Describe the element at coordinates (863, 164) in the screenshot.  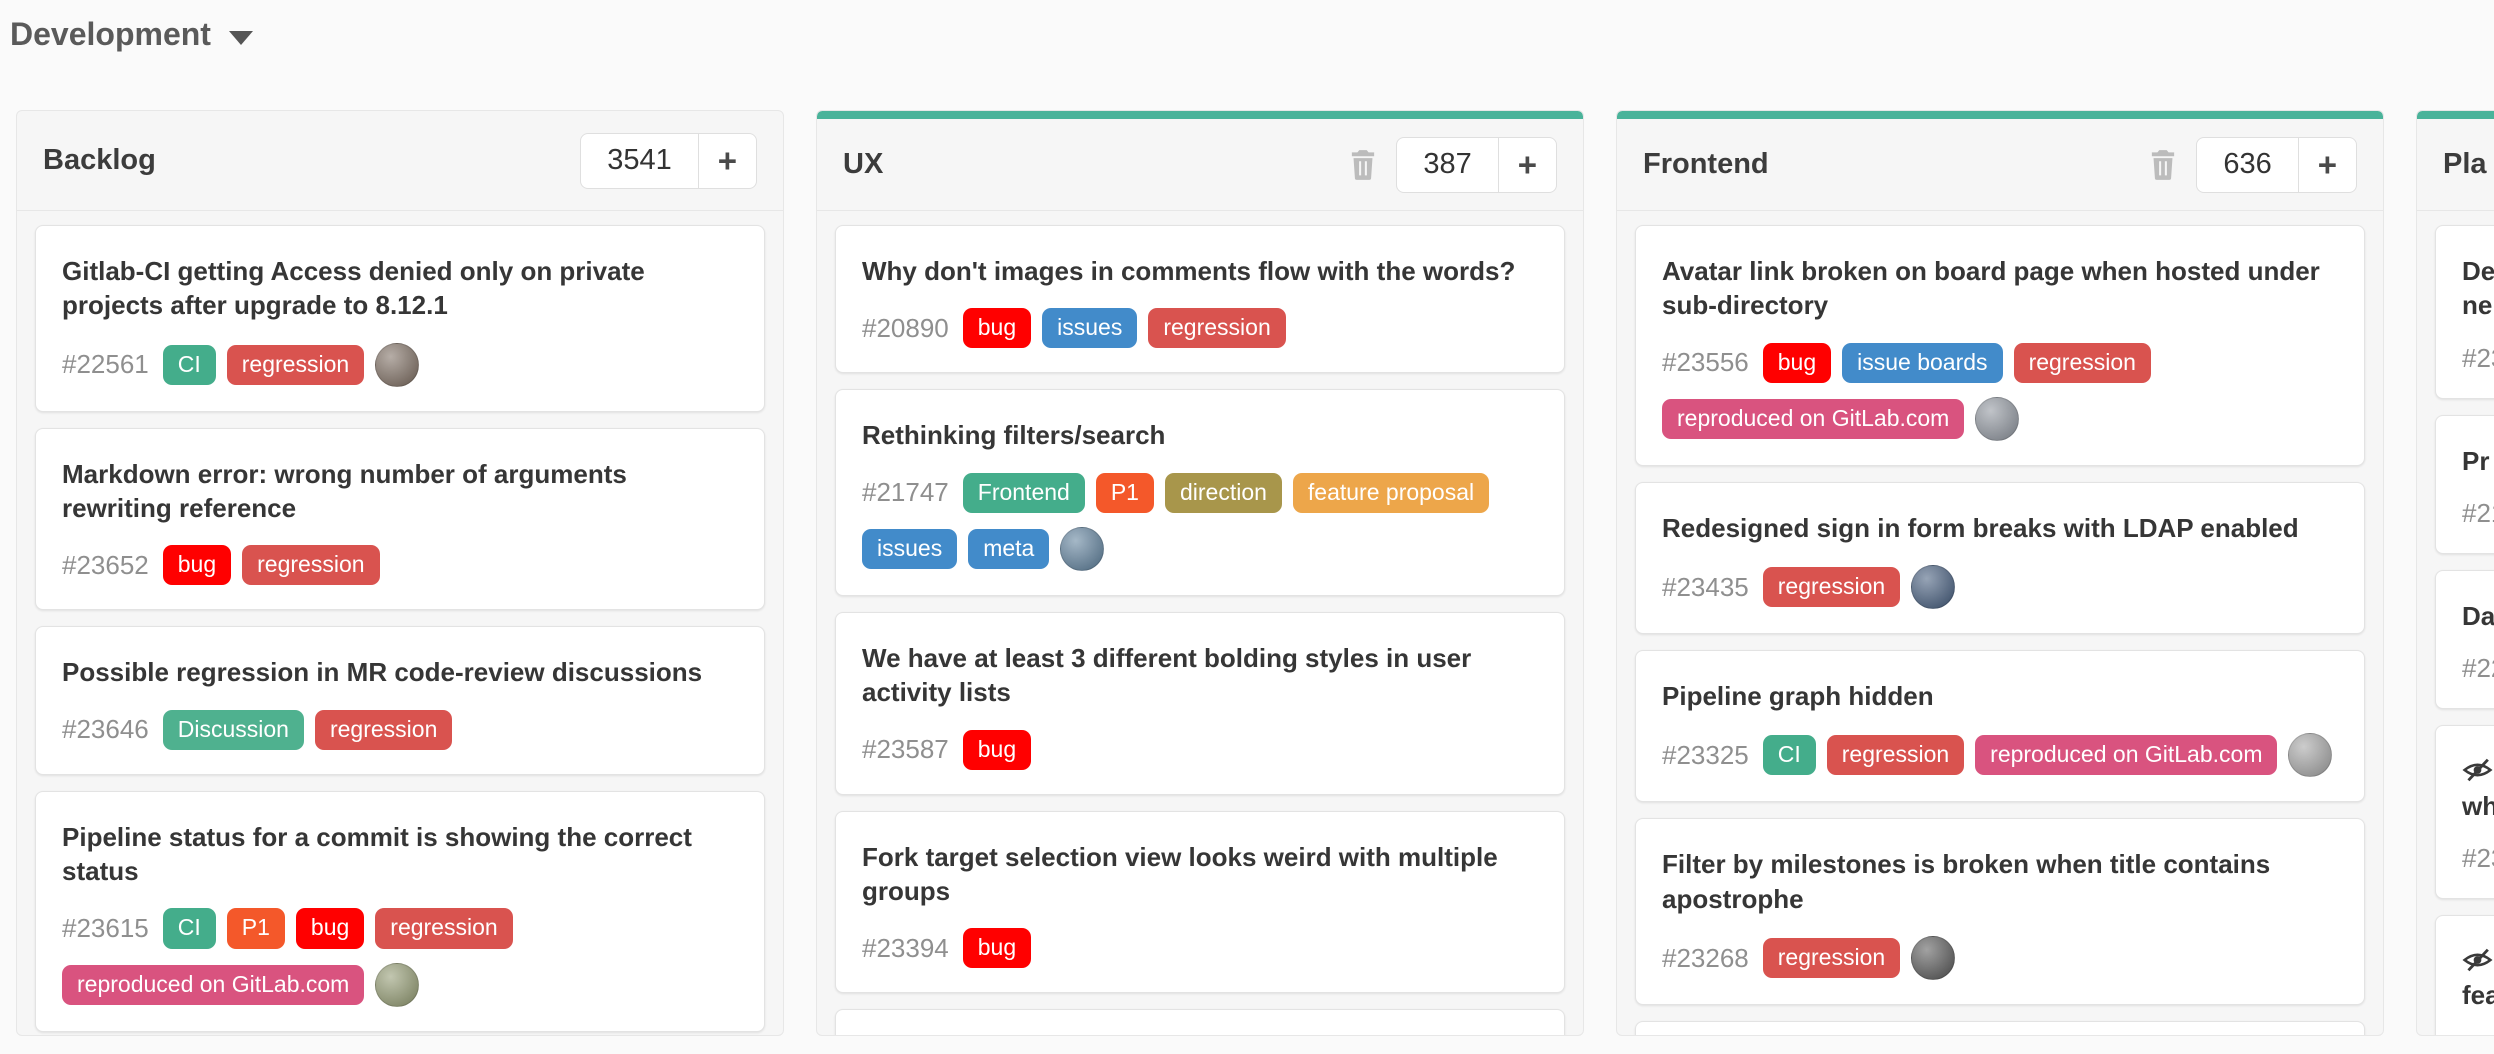
I see `column-title: UX` at that location.